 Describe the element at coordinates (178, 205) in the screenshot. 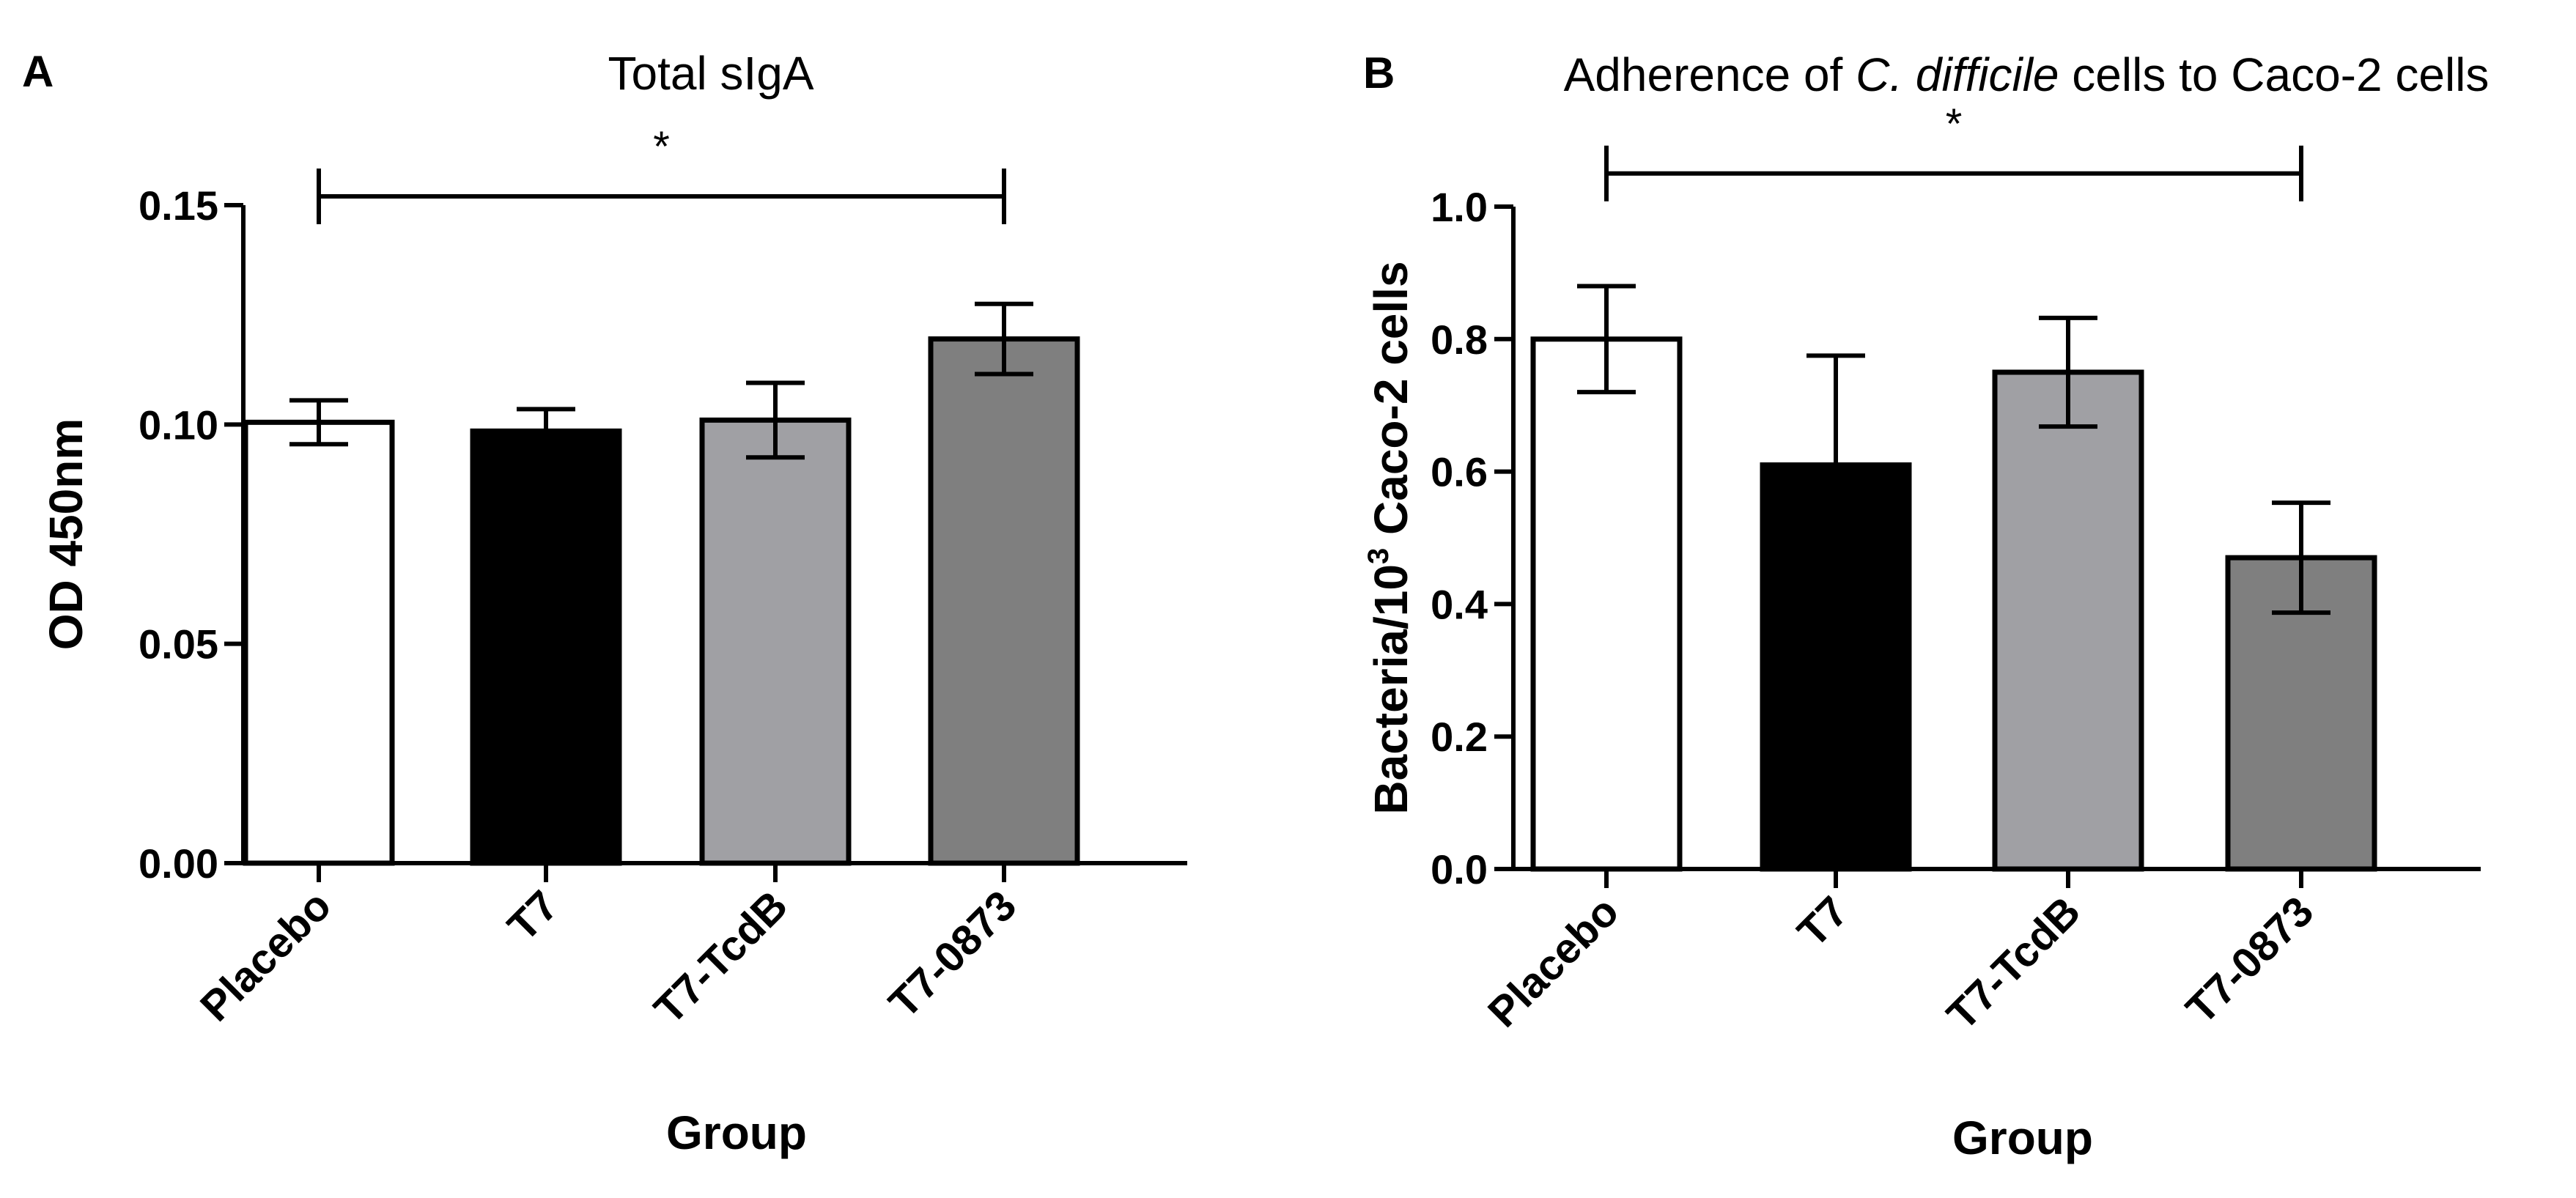

I see `y-tick-label: 0.15` at that location.